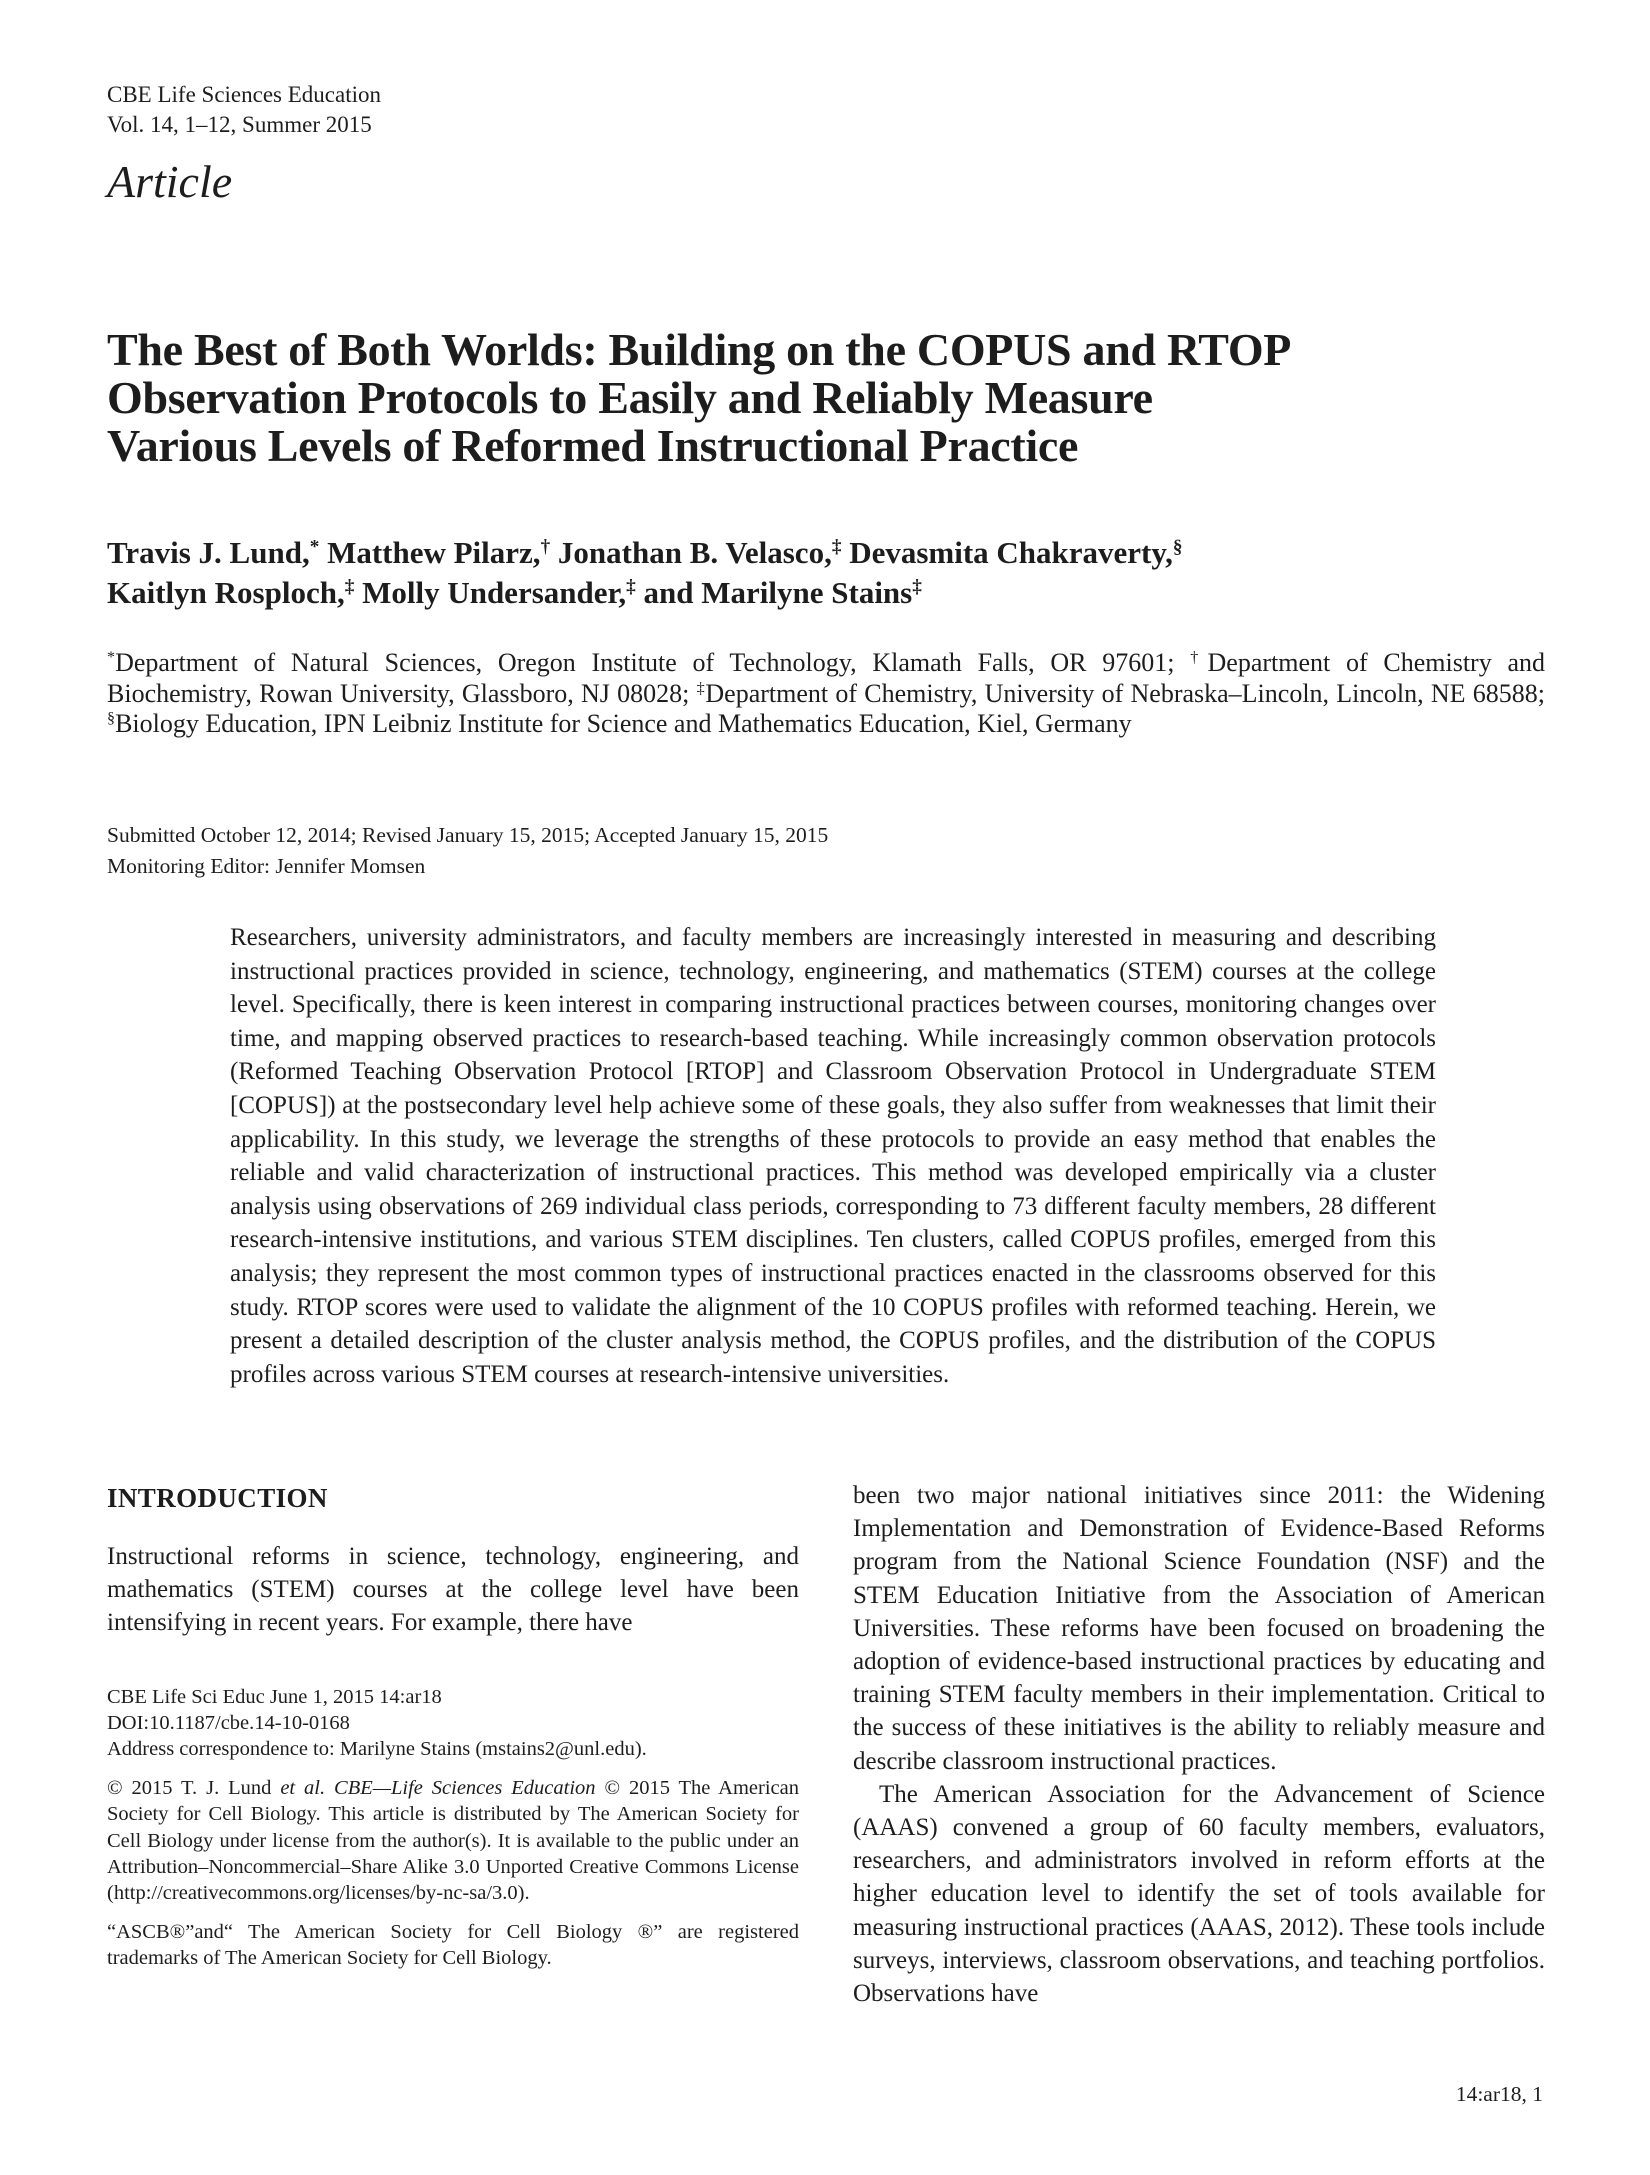 The width and height of the screenshot is (1650, 2175). What do you see at coordinates (329, 1788) in the screenshot?
I see `copyright-text` at bounding box center [329, 1788].